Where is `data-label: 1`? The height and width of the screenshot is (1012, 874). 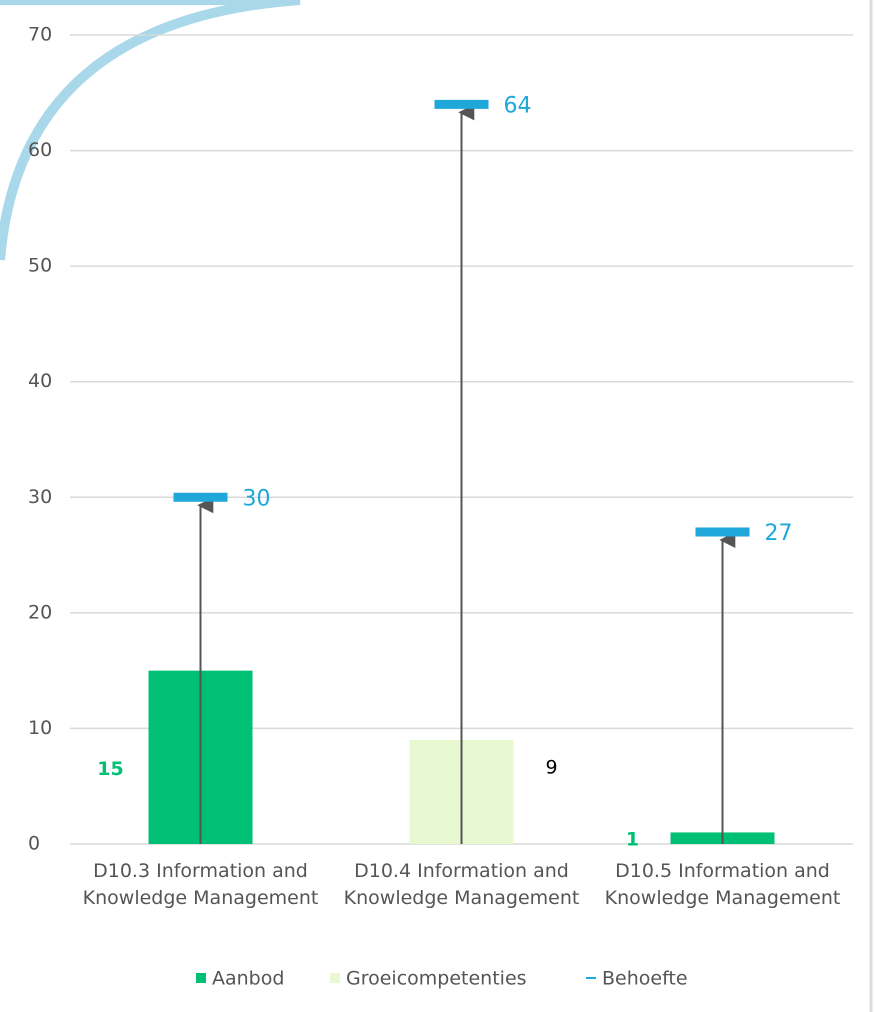 data-label: 1 is located at coordinates (632, 840).